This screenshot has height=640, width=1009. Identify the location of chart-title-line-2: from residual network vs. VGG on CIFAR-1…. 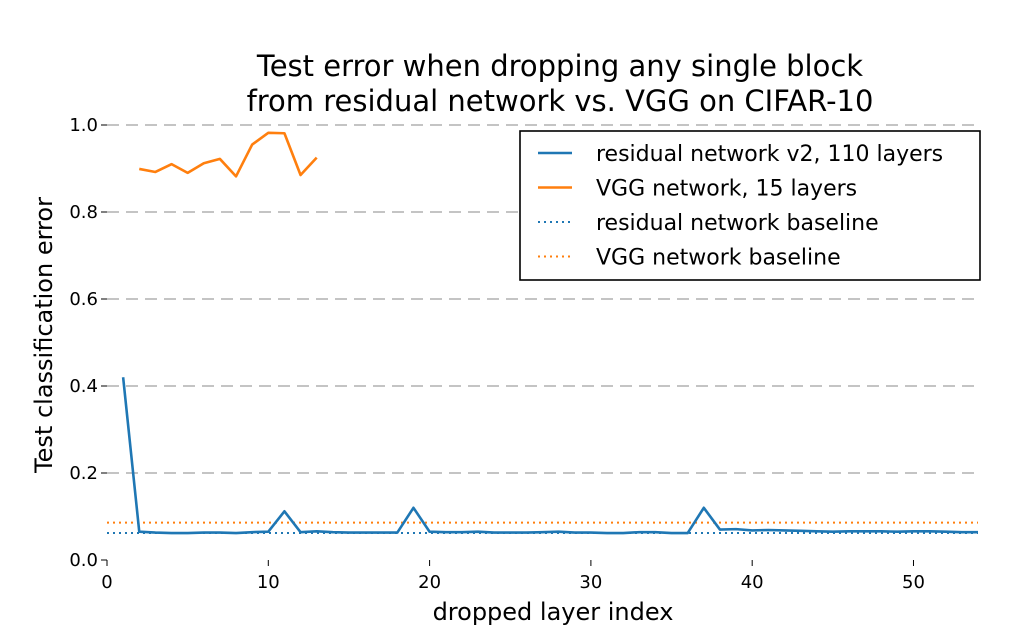
(560, 101).